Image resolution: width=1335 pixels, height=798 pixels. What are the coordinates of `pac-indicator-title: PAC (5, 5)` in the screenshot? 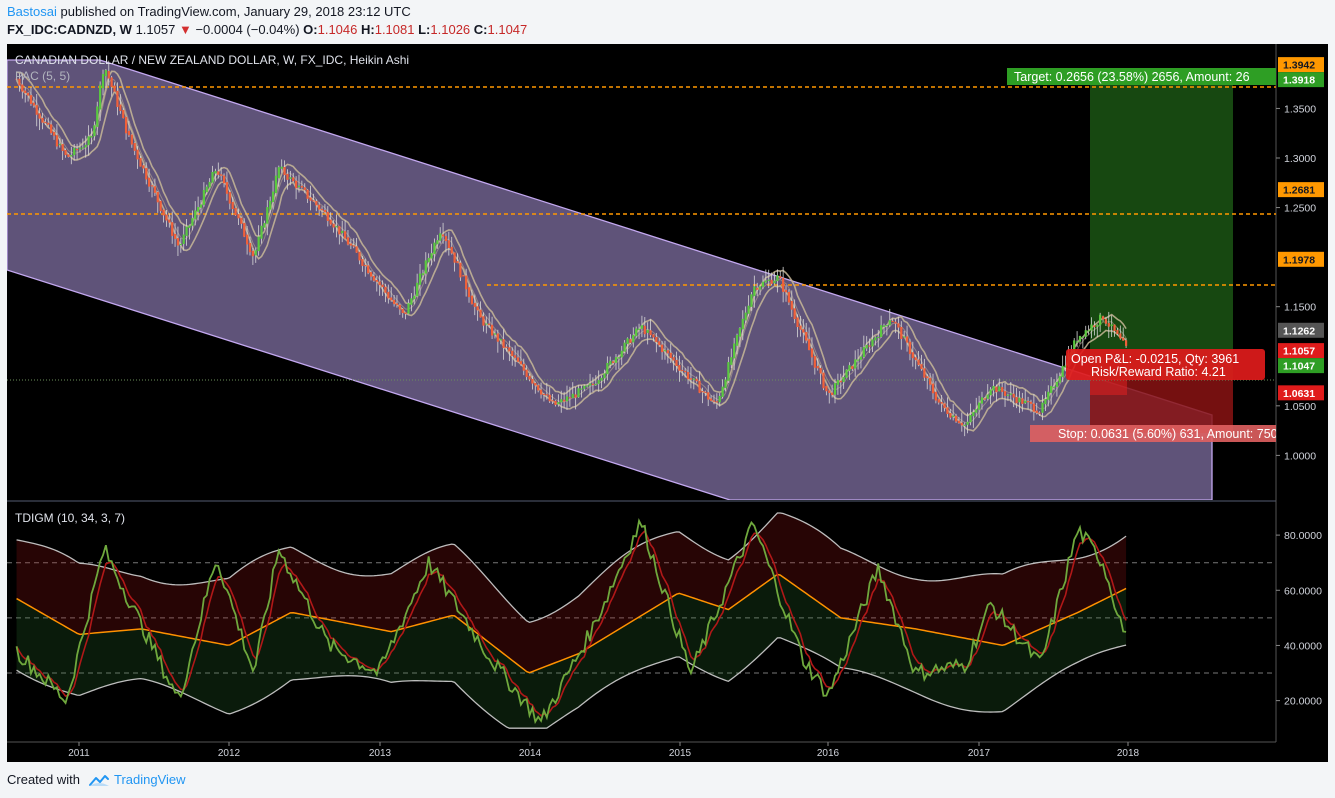 It's located at (42, 76).